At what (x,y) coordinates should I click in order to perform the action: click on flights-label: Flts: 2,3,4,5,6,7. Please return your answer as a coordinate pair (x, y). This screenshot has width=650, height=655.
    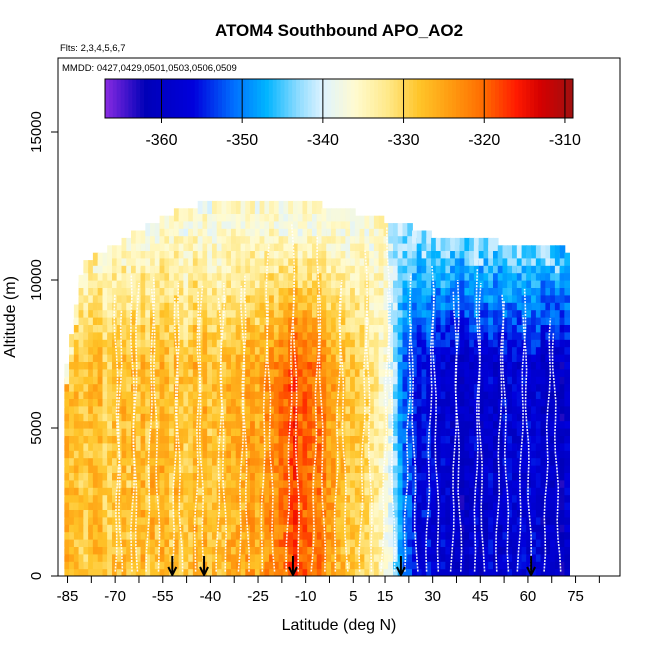
    Looking at the image, I should click on (92, 48).